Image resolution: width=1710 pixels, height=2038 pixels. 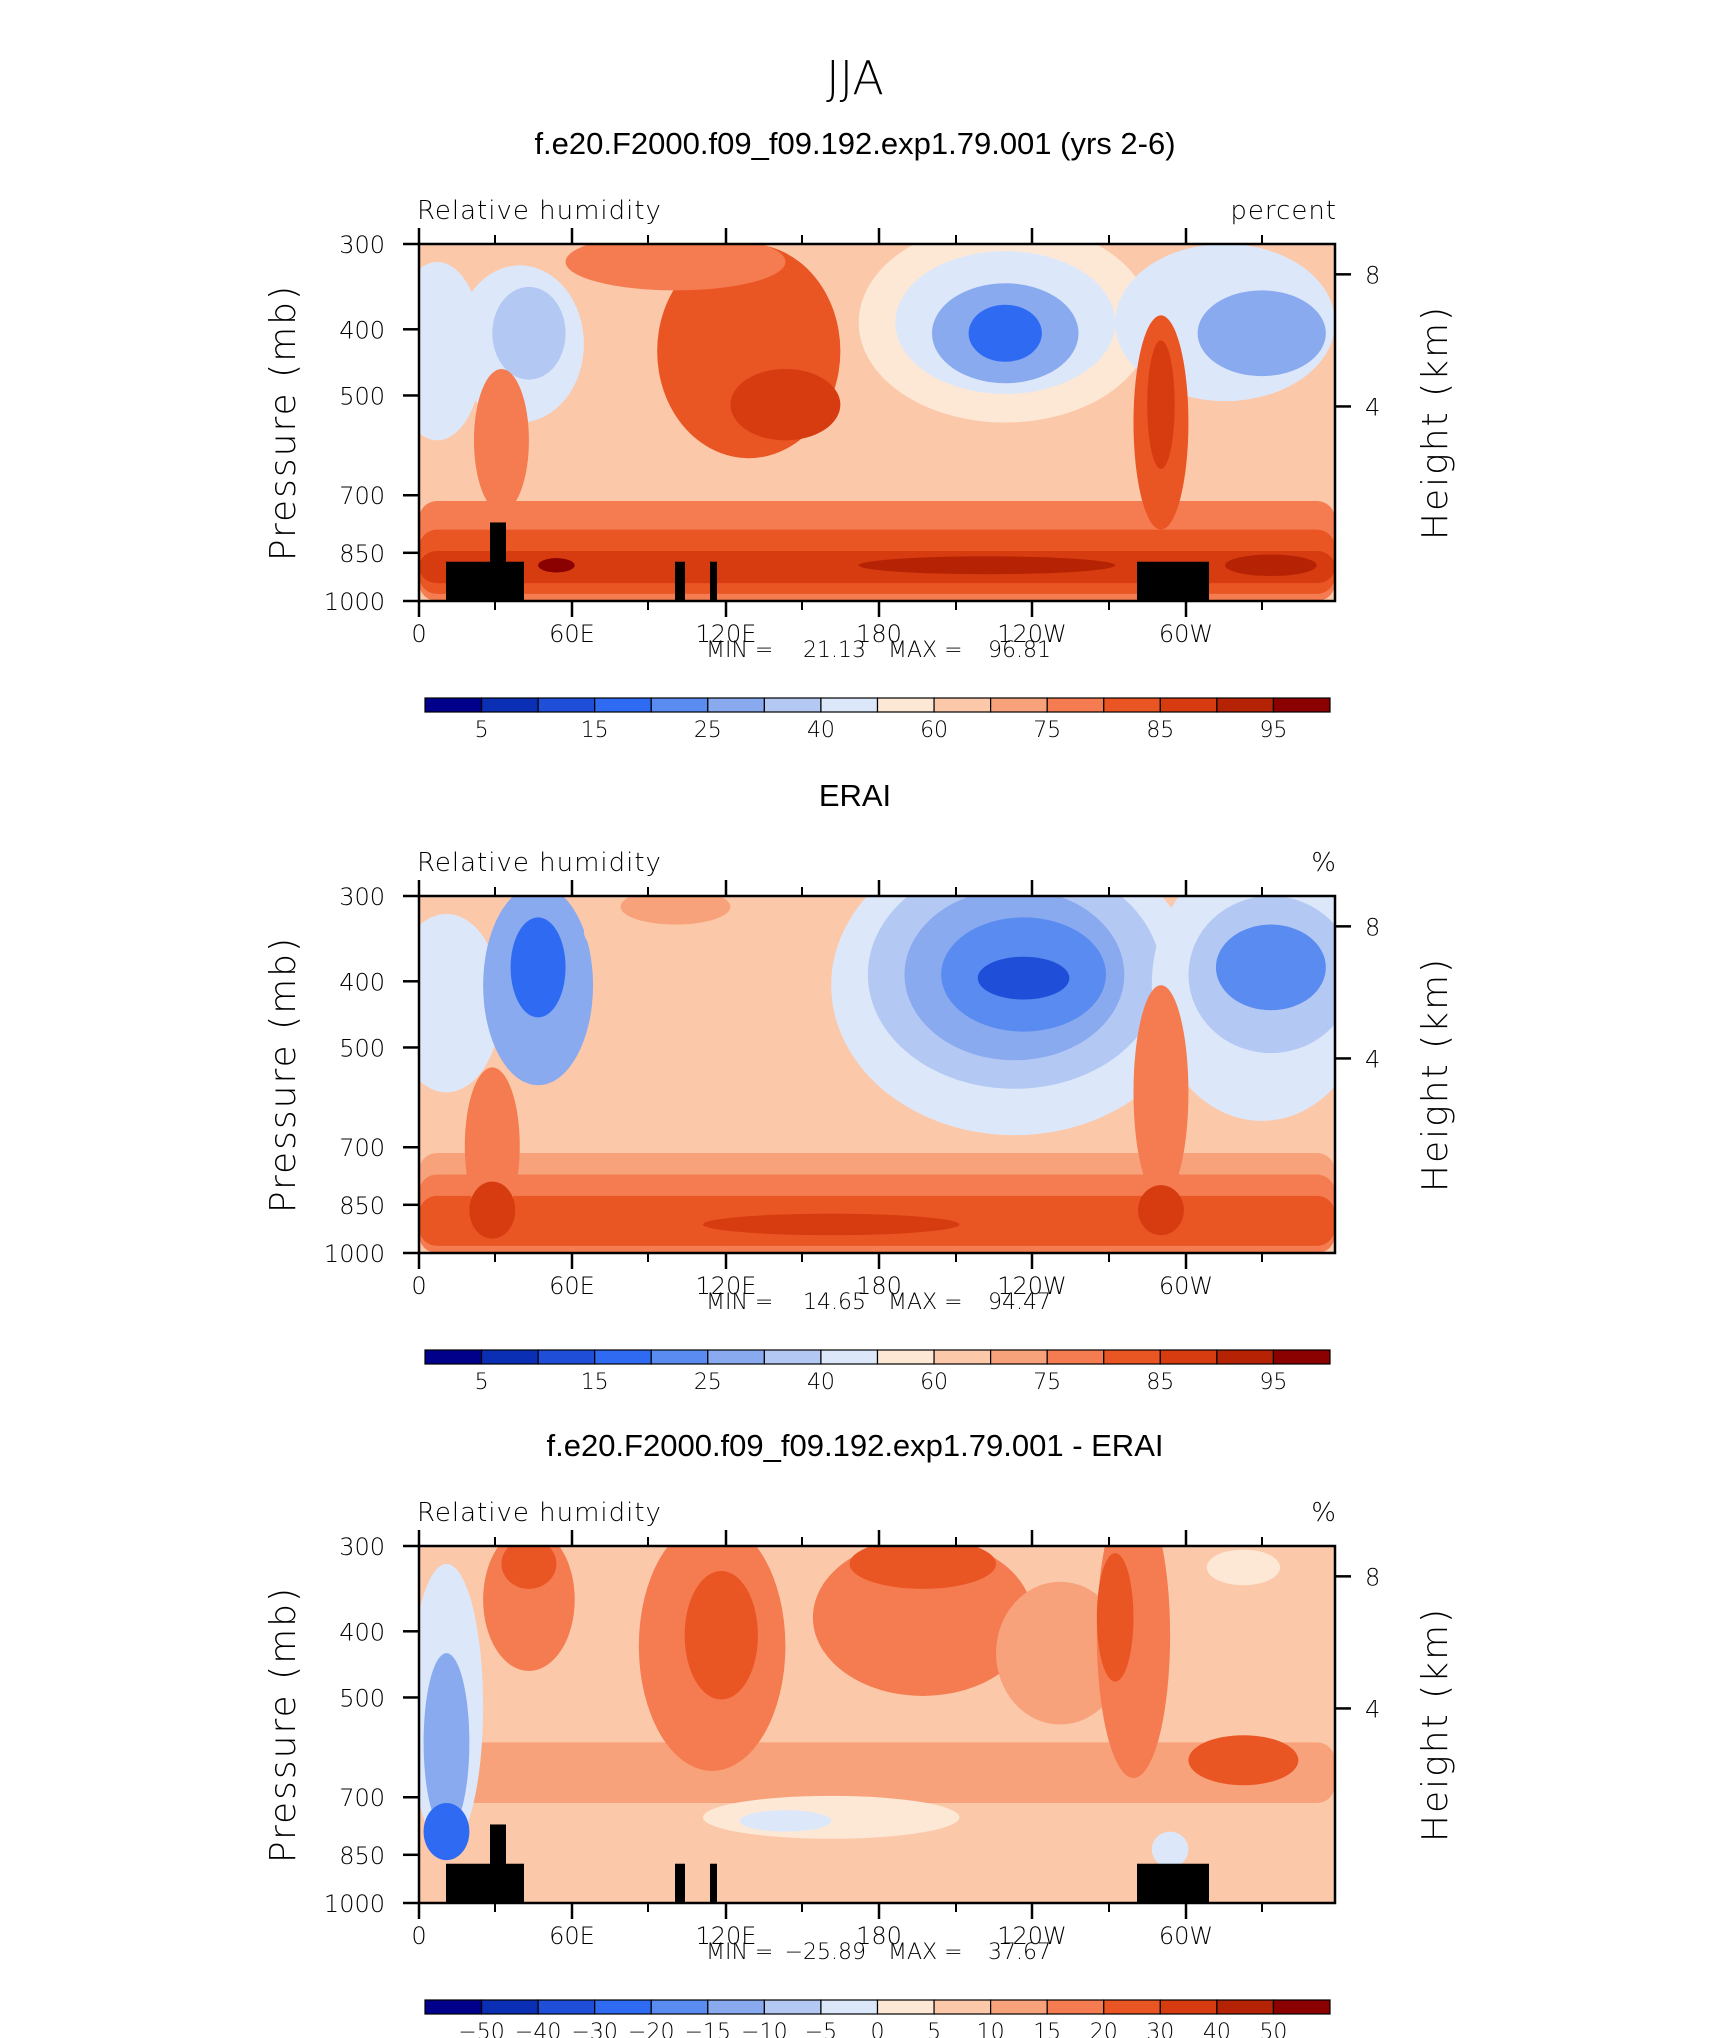 I want to click on plot-frame, so click(x=877, y=1724).